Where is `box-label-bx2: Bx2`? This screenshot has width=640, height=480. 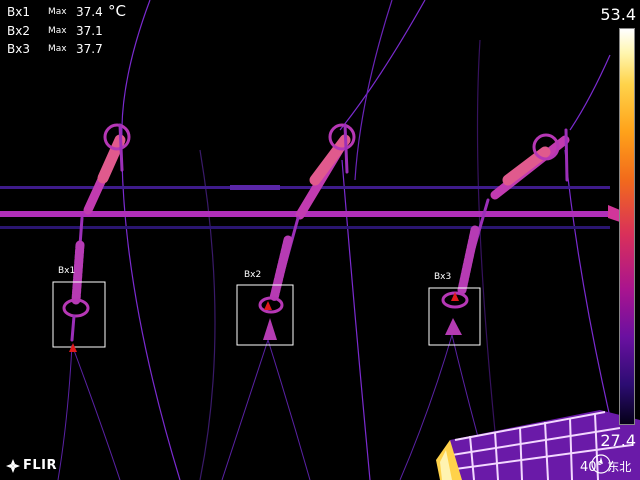
box-label-bx2: Bx2 is located at coordinates (253, 275).